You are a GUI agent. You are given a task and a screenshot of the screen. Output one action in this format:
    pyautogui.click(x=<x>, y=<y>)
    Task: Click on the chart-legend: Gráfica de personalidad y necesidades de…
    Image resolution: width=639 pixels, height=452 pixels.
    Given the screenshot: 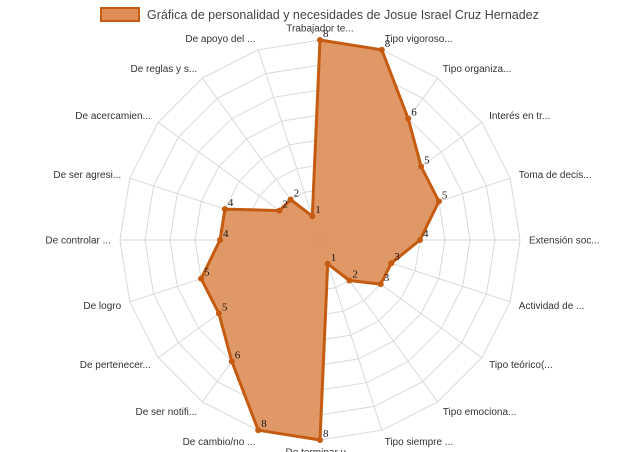 What is the action you would take?
    pyautogui.click(x=319, y=14)
    